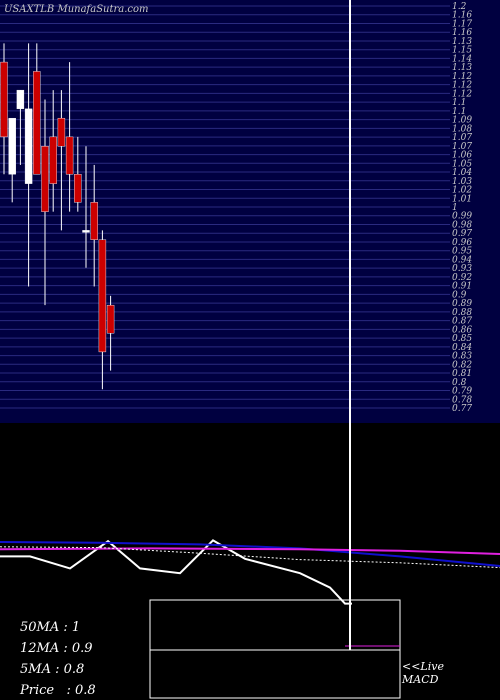  I want to click on price-tick-label: 1.05, so click(462, 164).